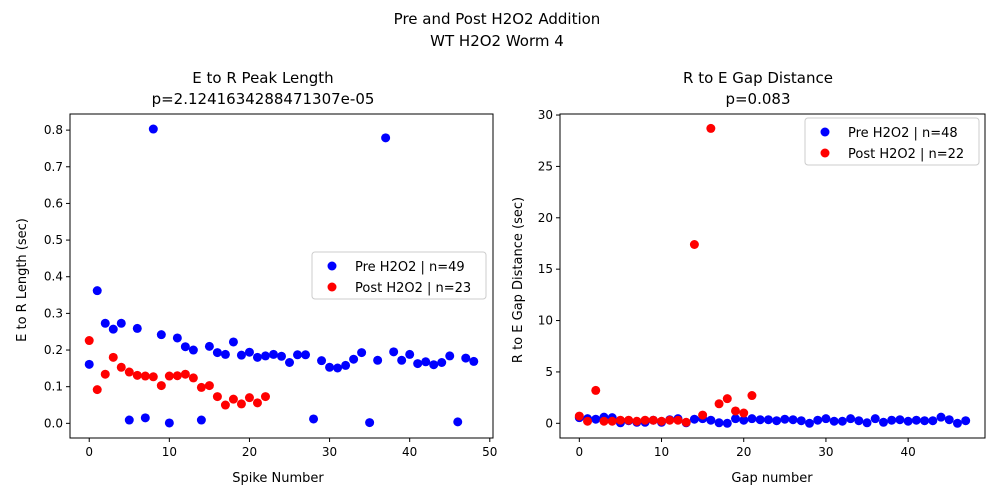 This screenshot has height=500, width=1000. I want to click on y-tick-label: 15, so click(545, 269).